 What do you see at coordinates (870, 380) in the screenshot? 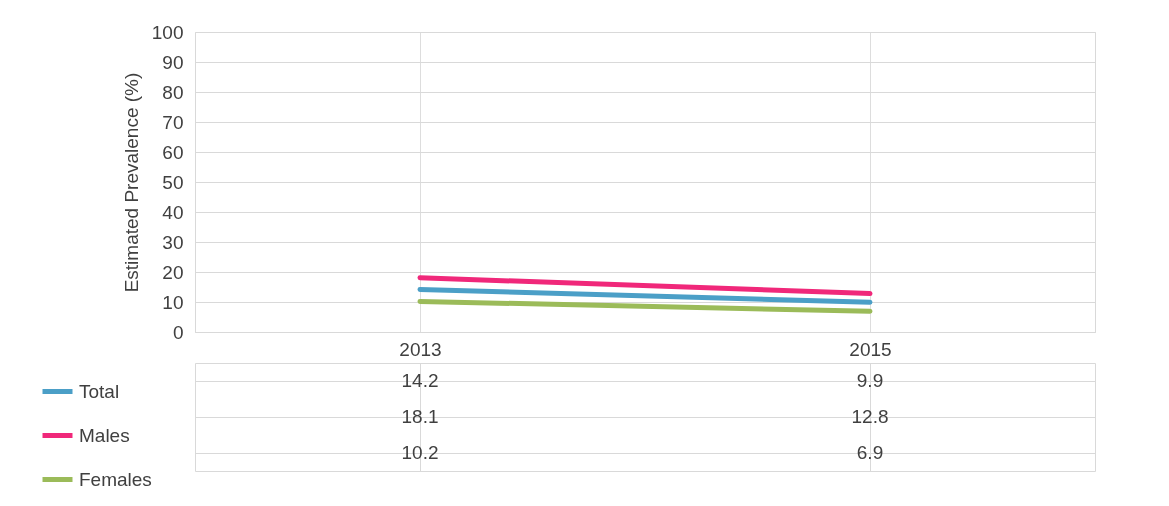
I see `data-label: 9.9` at bounding box center [870, 380].